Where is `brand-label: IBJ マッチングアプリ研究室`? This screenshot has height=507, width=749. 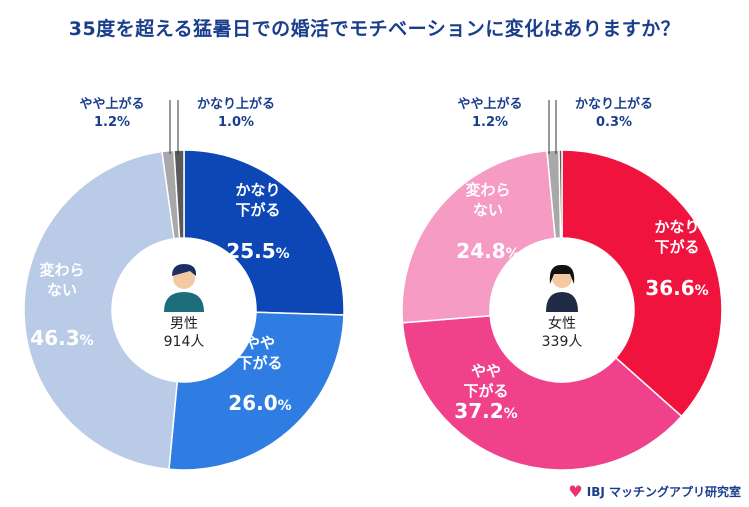
brand-label: IBJ マッチングアプリ研究室 is located at coordinates (663, 492).